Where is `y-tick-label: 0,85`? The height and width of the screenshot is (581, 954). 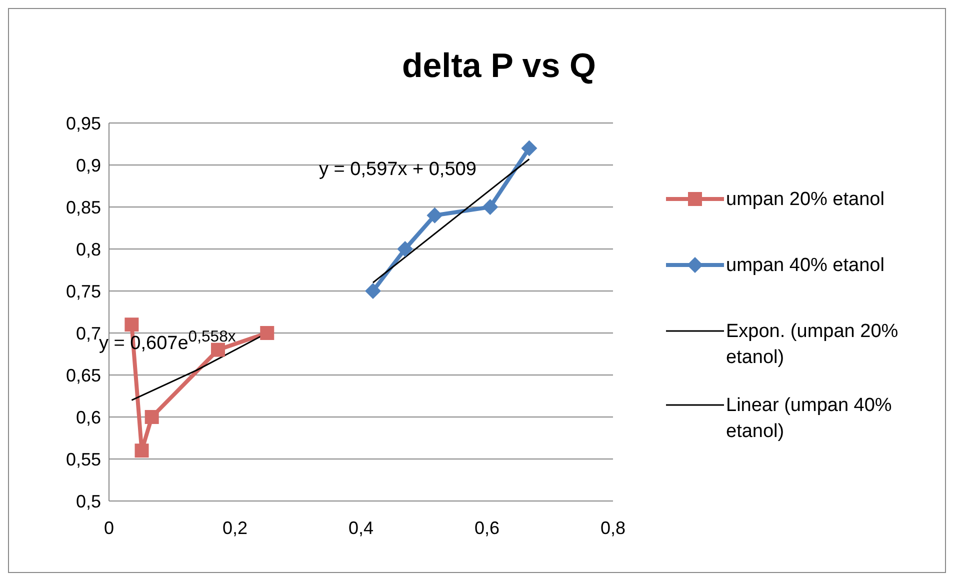
y-tick-label: 0,85 is located at coordinates (83, 207).